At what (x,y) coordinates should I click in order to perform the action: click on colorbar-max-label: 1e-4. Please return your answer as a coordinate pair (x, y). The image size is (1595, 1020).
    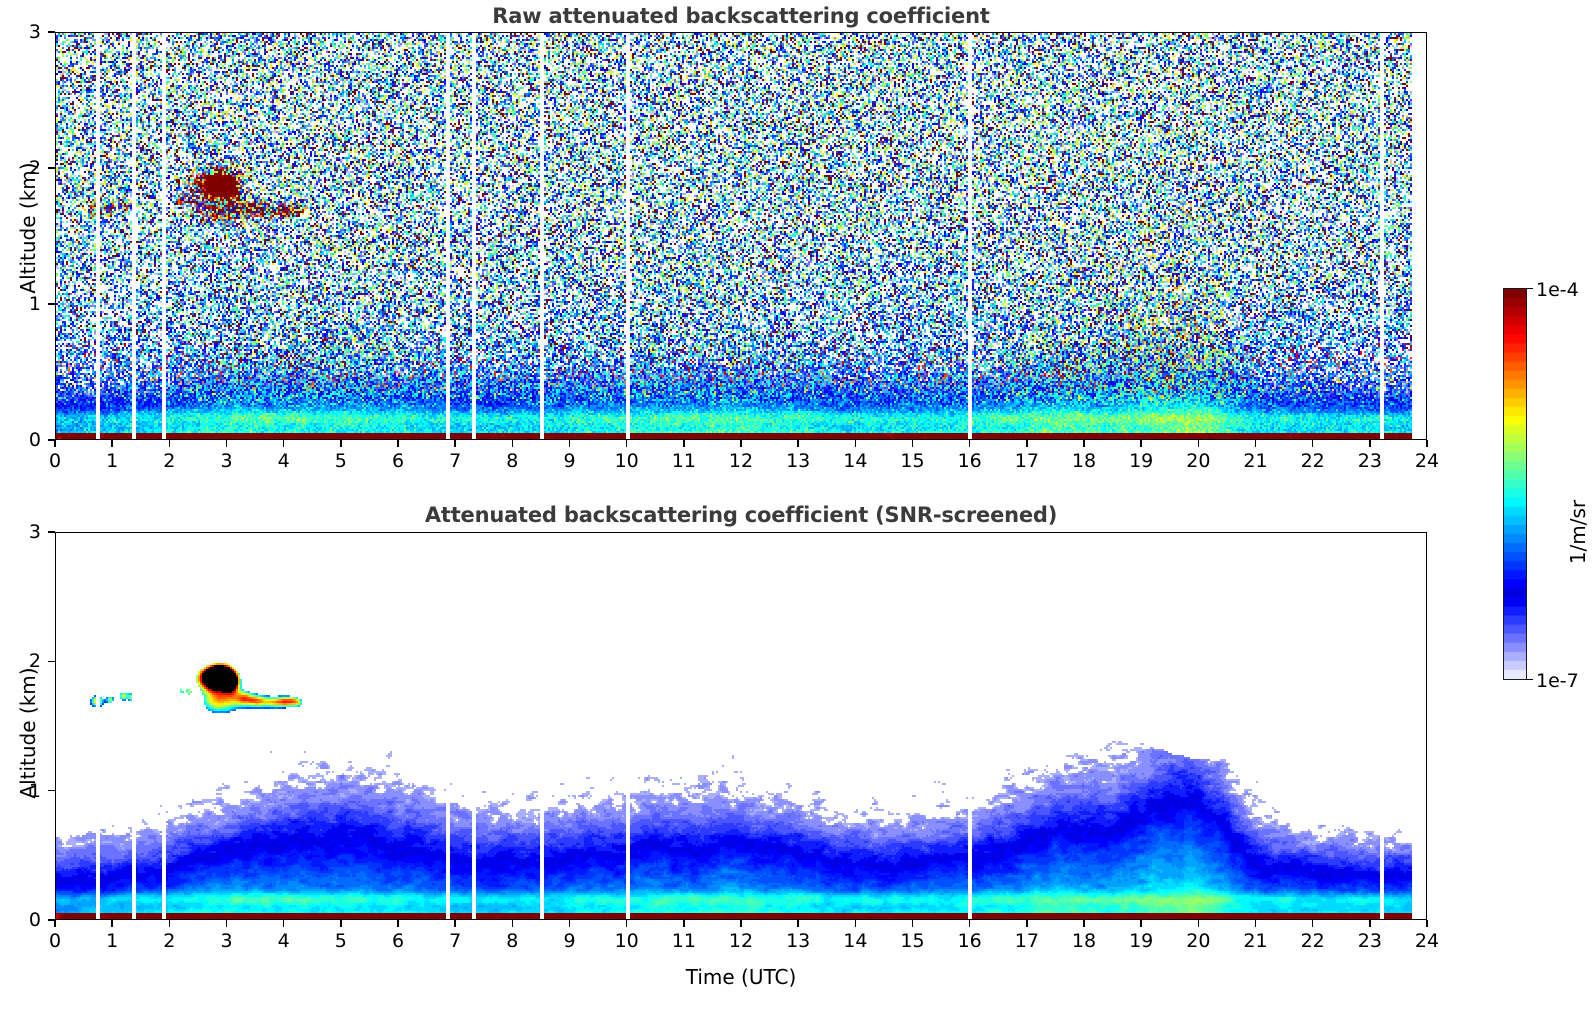
    Looking at the image, I should click on (1557, 290).